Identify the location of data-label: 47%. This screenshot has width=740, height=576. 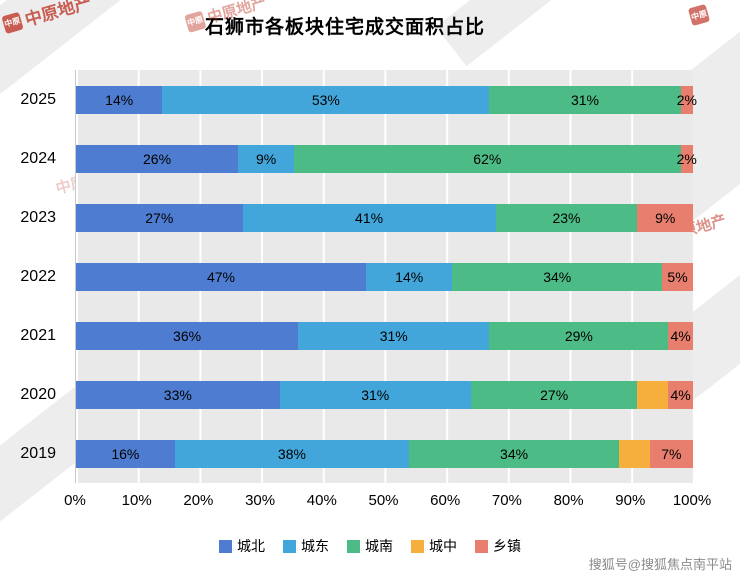
(220, 276).